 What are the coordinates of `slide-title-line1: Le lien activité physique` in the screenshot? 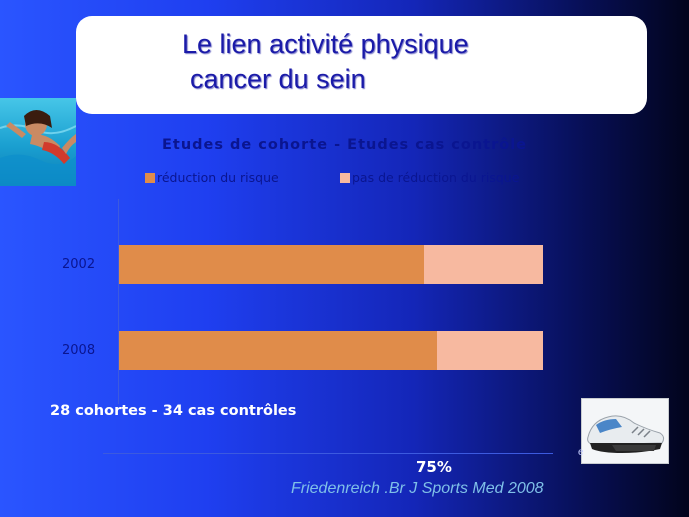 It's located at (325, 44).